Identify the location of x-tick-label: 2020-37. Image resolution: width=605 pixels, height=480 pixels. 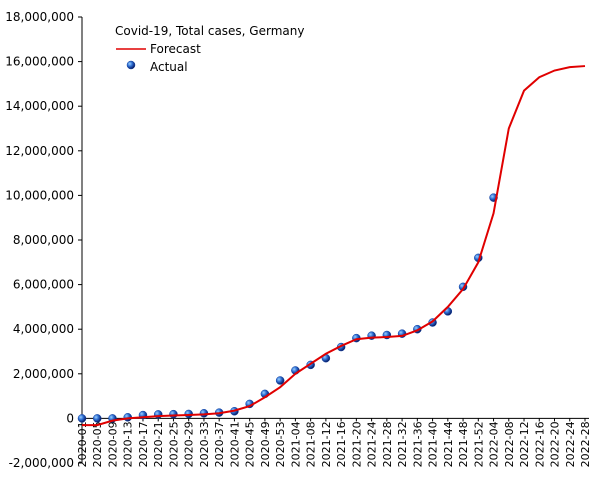
(219, 444).